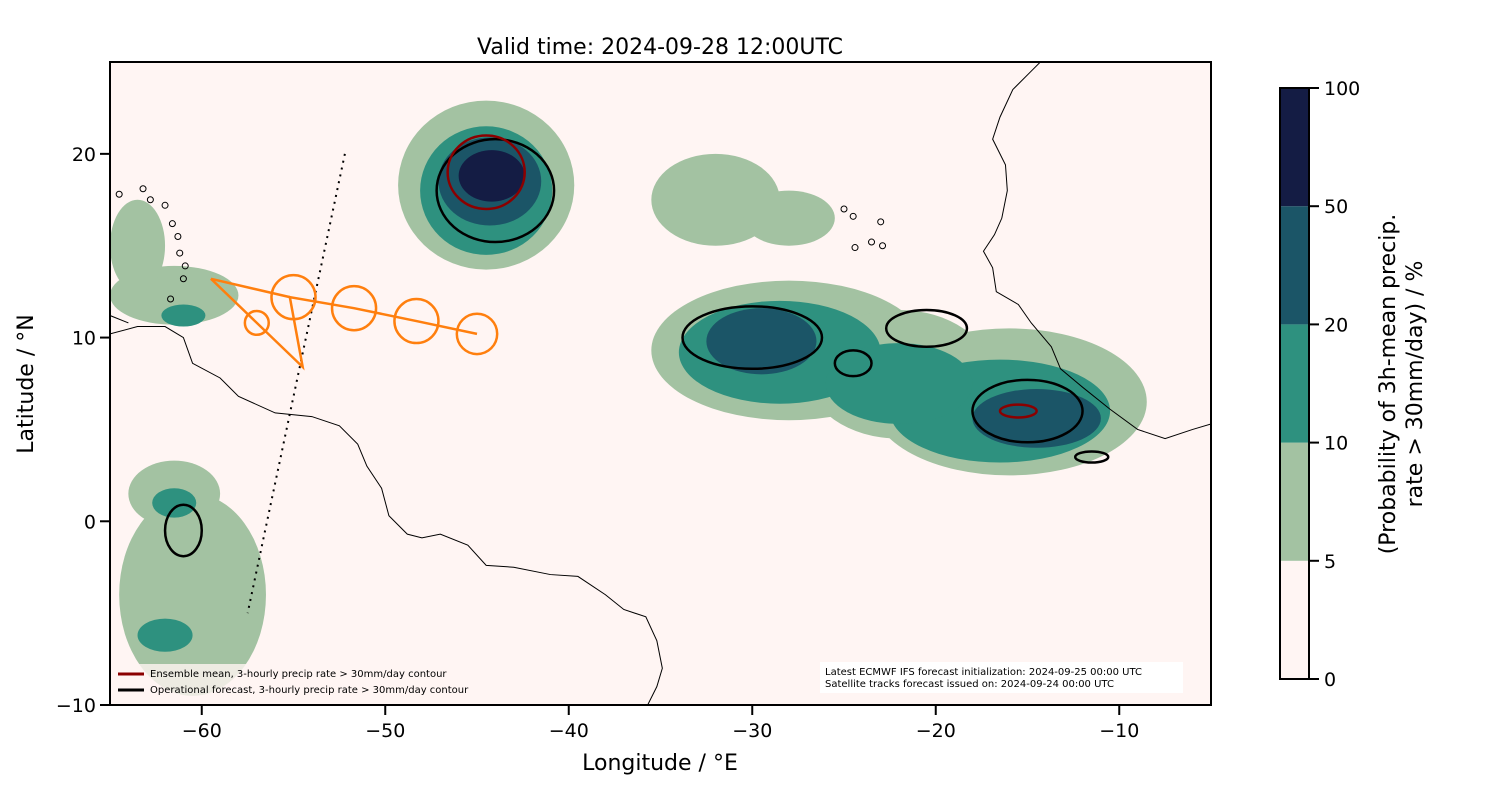  Describe the element at coordinates (1388, 384) in the screenshot. I see `colorbar-label-line-1: (Probability of 3h-mean precip.` at that location.